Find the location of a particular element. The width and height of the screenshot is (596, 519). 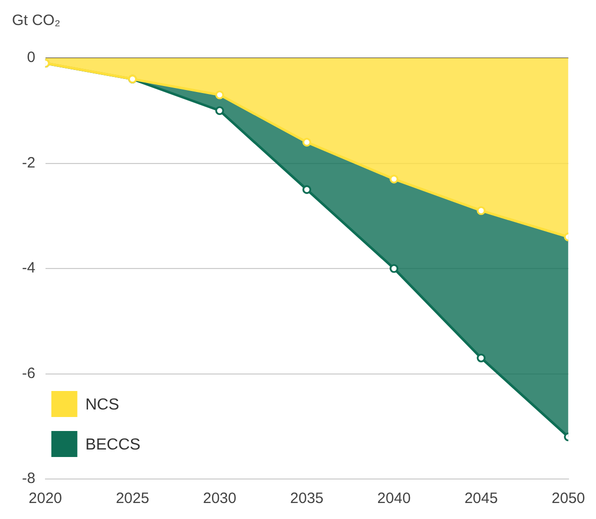

x-tick-label: 2030 is located at coordinates (219, 499).